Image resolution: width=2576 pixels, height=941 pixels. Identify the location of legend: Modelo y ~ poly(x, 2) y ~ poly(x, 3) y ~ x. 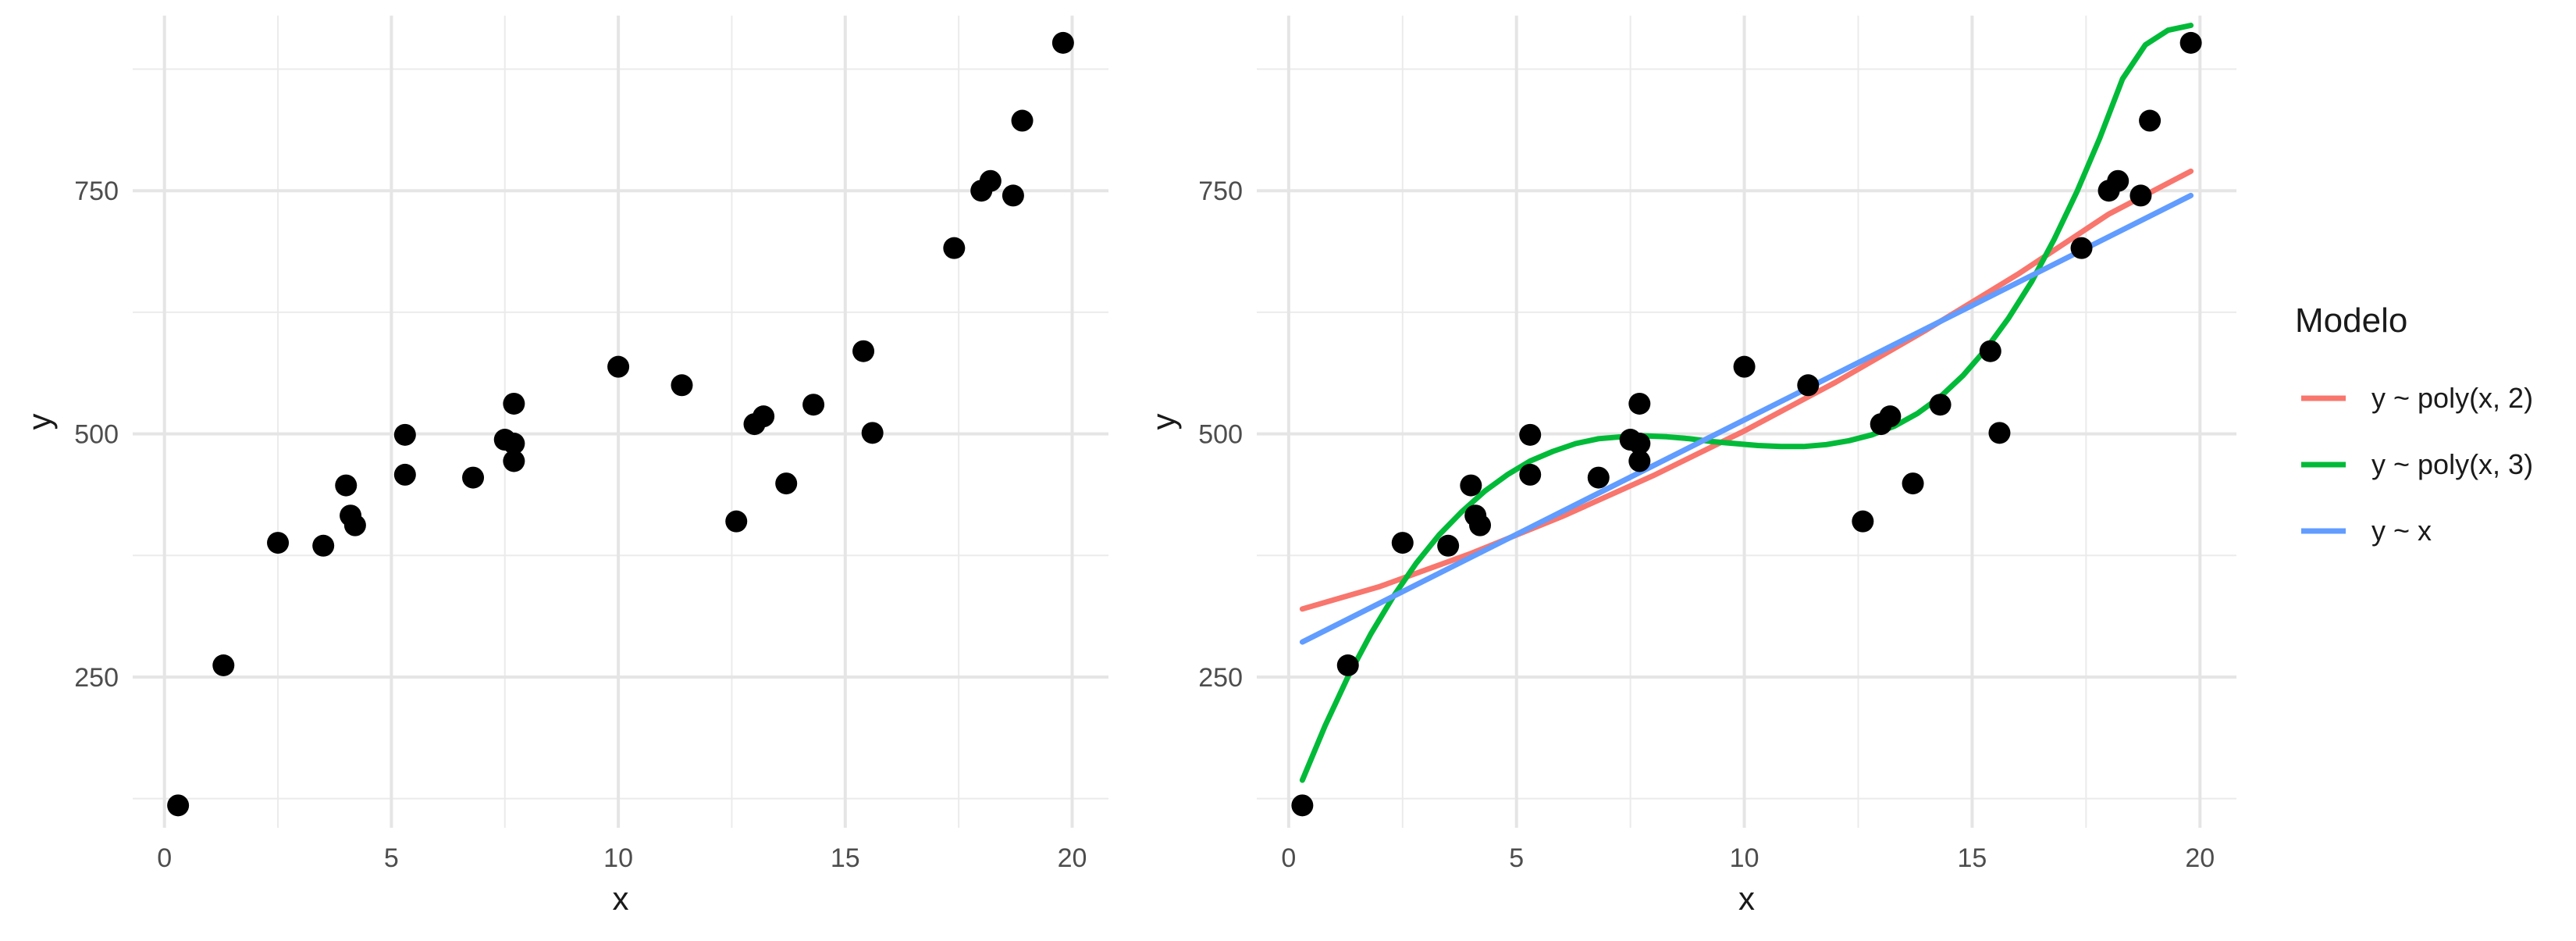
(2414, 424).